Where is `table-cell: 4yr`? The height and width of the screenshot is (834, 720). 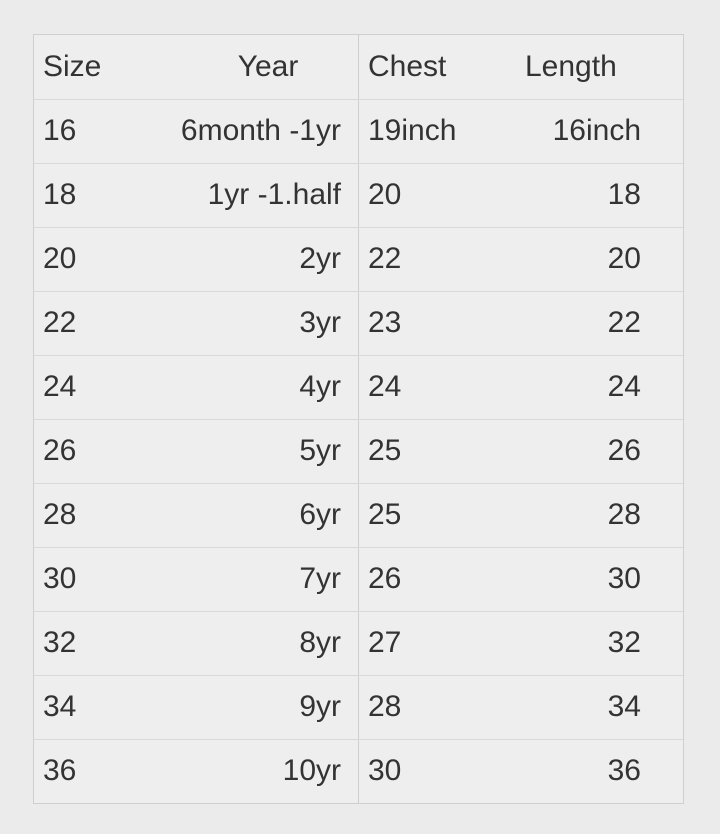
table-cell: 4yr is located at coordinates (320, 386).